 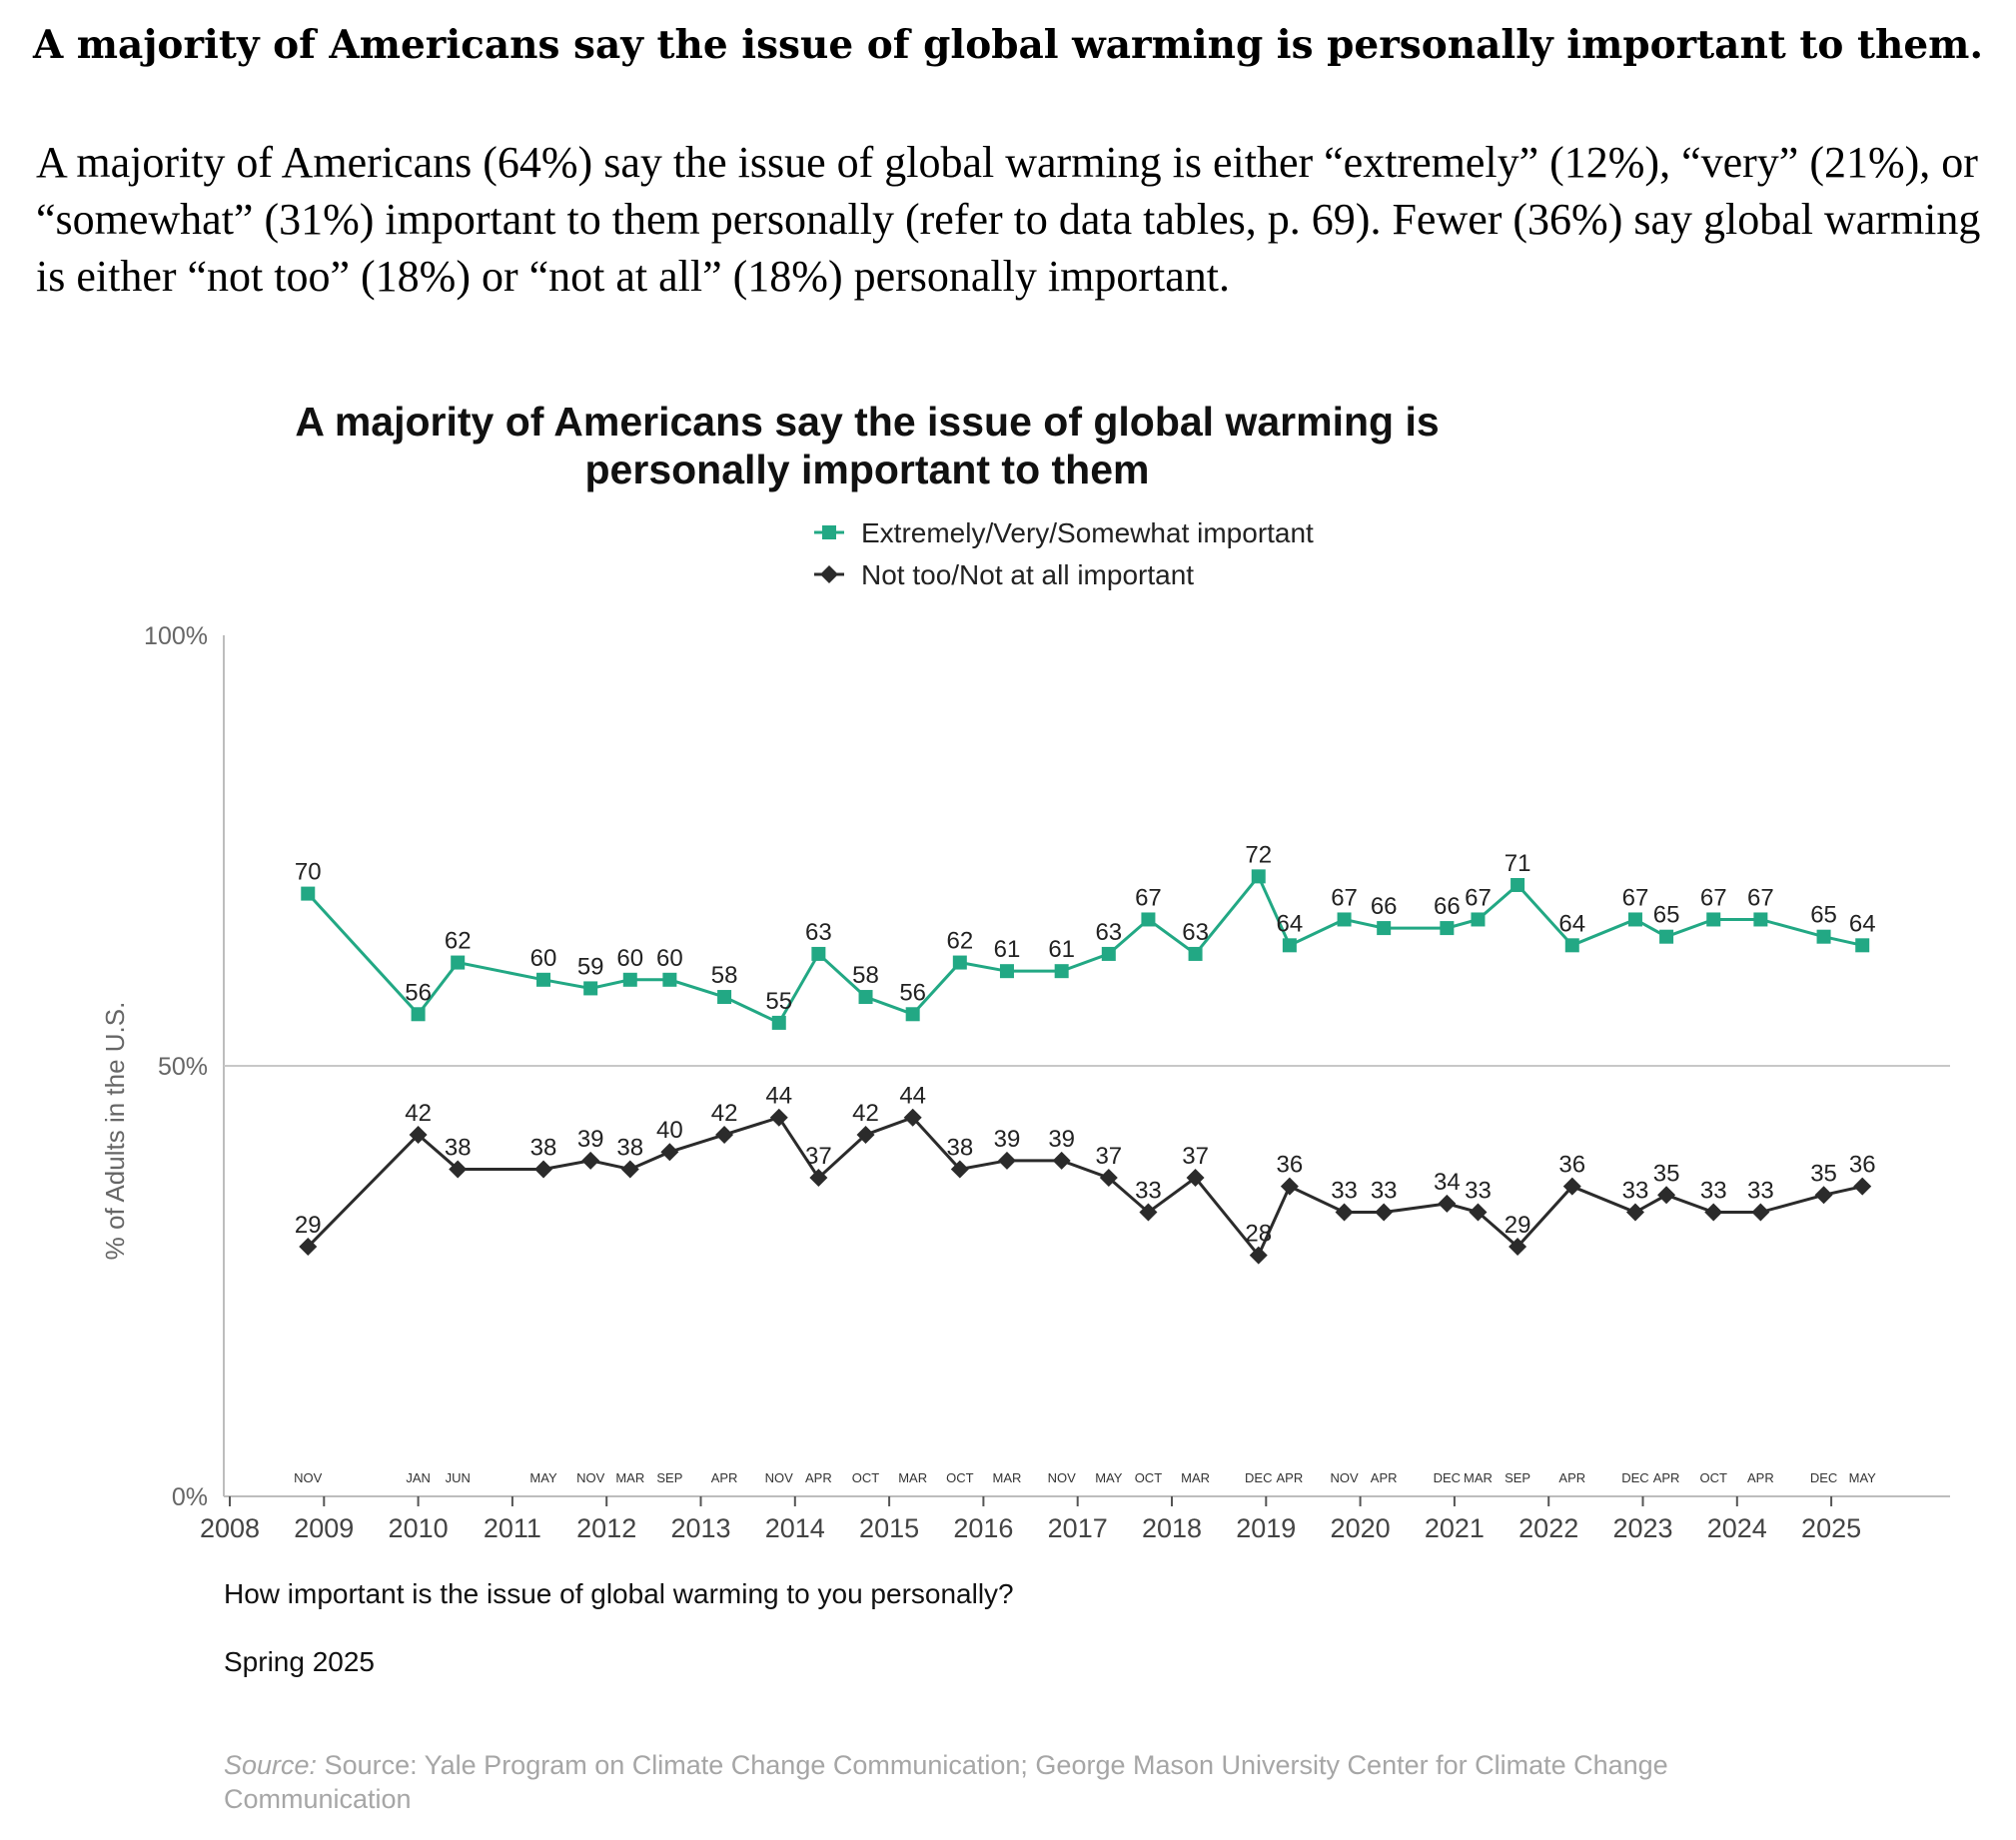 I want to click on data-label-not-important: 38, so click(x=543, y=1147).